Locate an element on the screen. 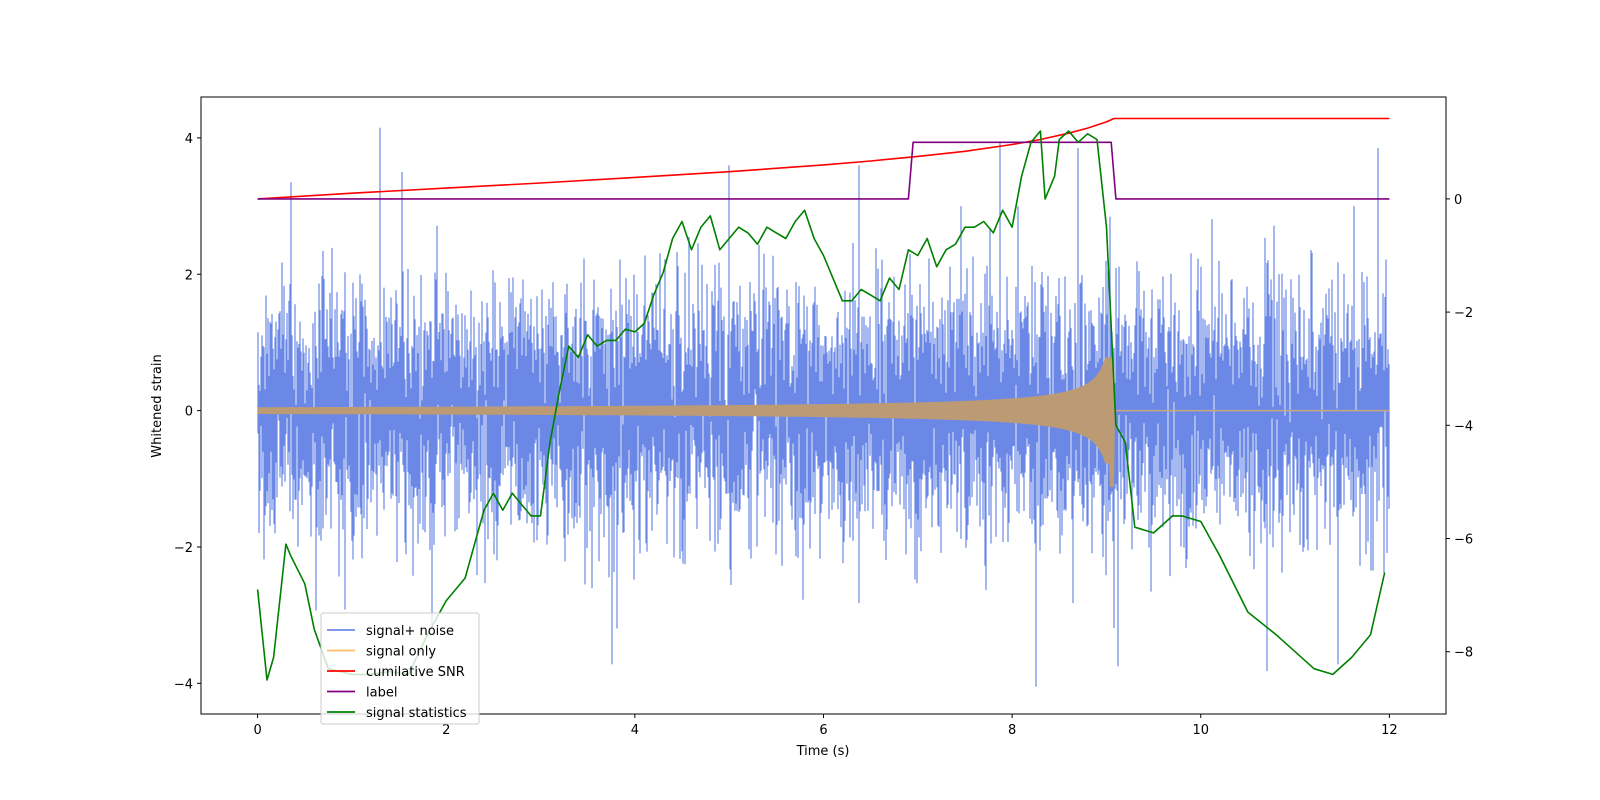 This screenshot has height=800, width=1600. y-tick-label: −4 is located at coordinates (183, 684).